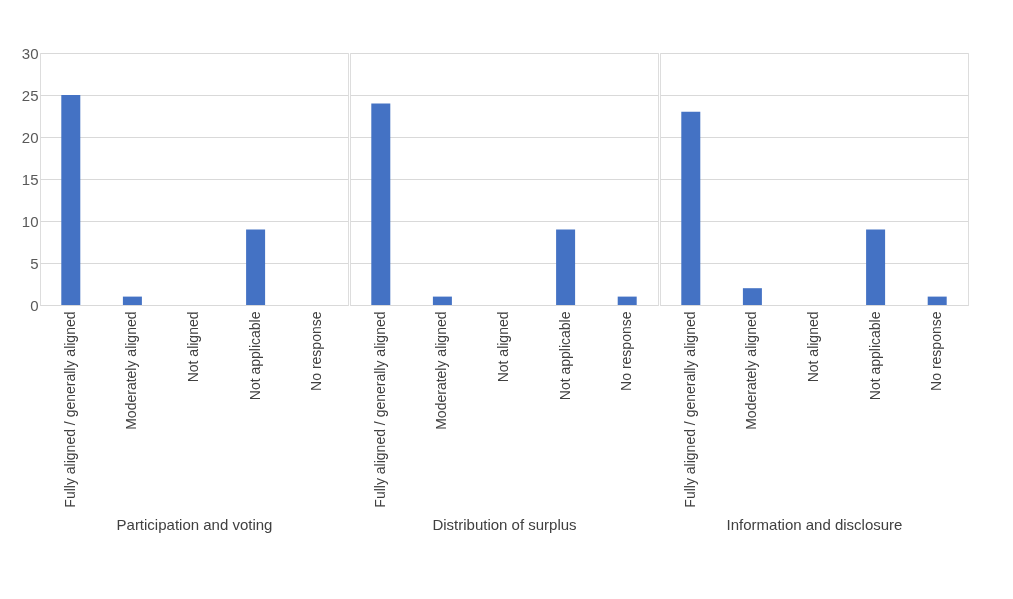 The height and width of the screenshot is (599, 1013). What do you see at coordinates (30, 95) in the screenshot?
I see `y-tick-label: 25` at bounding box center [30, 95].